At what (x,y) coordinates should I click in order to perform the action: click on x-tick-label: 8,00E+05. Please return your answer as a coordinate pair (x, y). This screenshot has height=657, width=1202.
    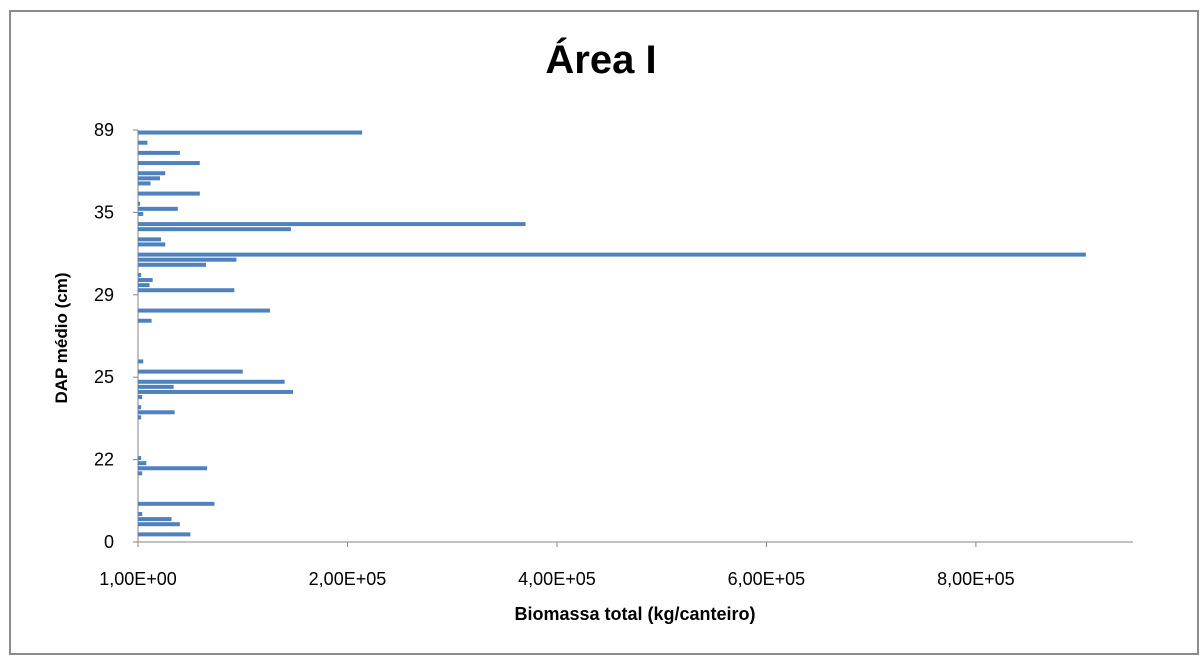
    Looking at the image, I should click on (976, 579).